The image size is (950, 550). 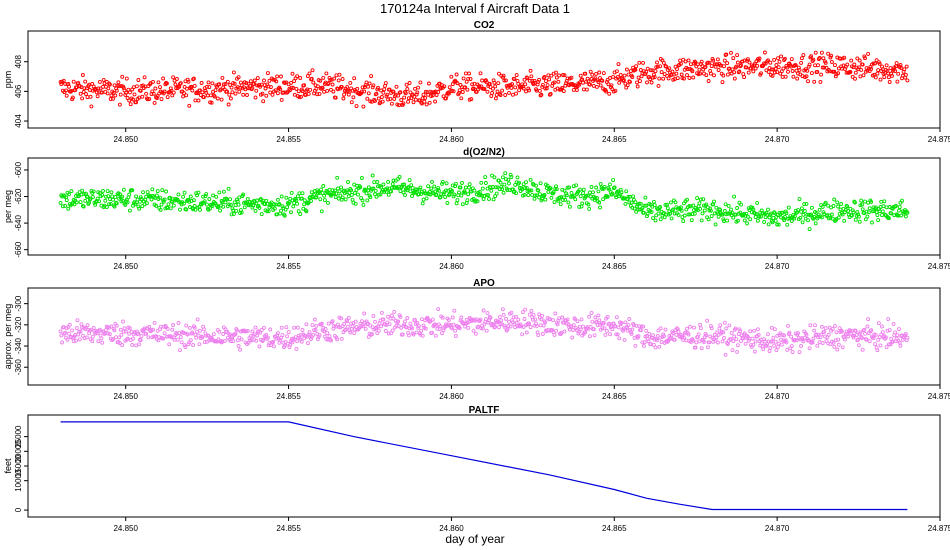 I want to click on panel-paltf-plot, so click(x=484, y=466).